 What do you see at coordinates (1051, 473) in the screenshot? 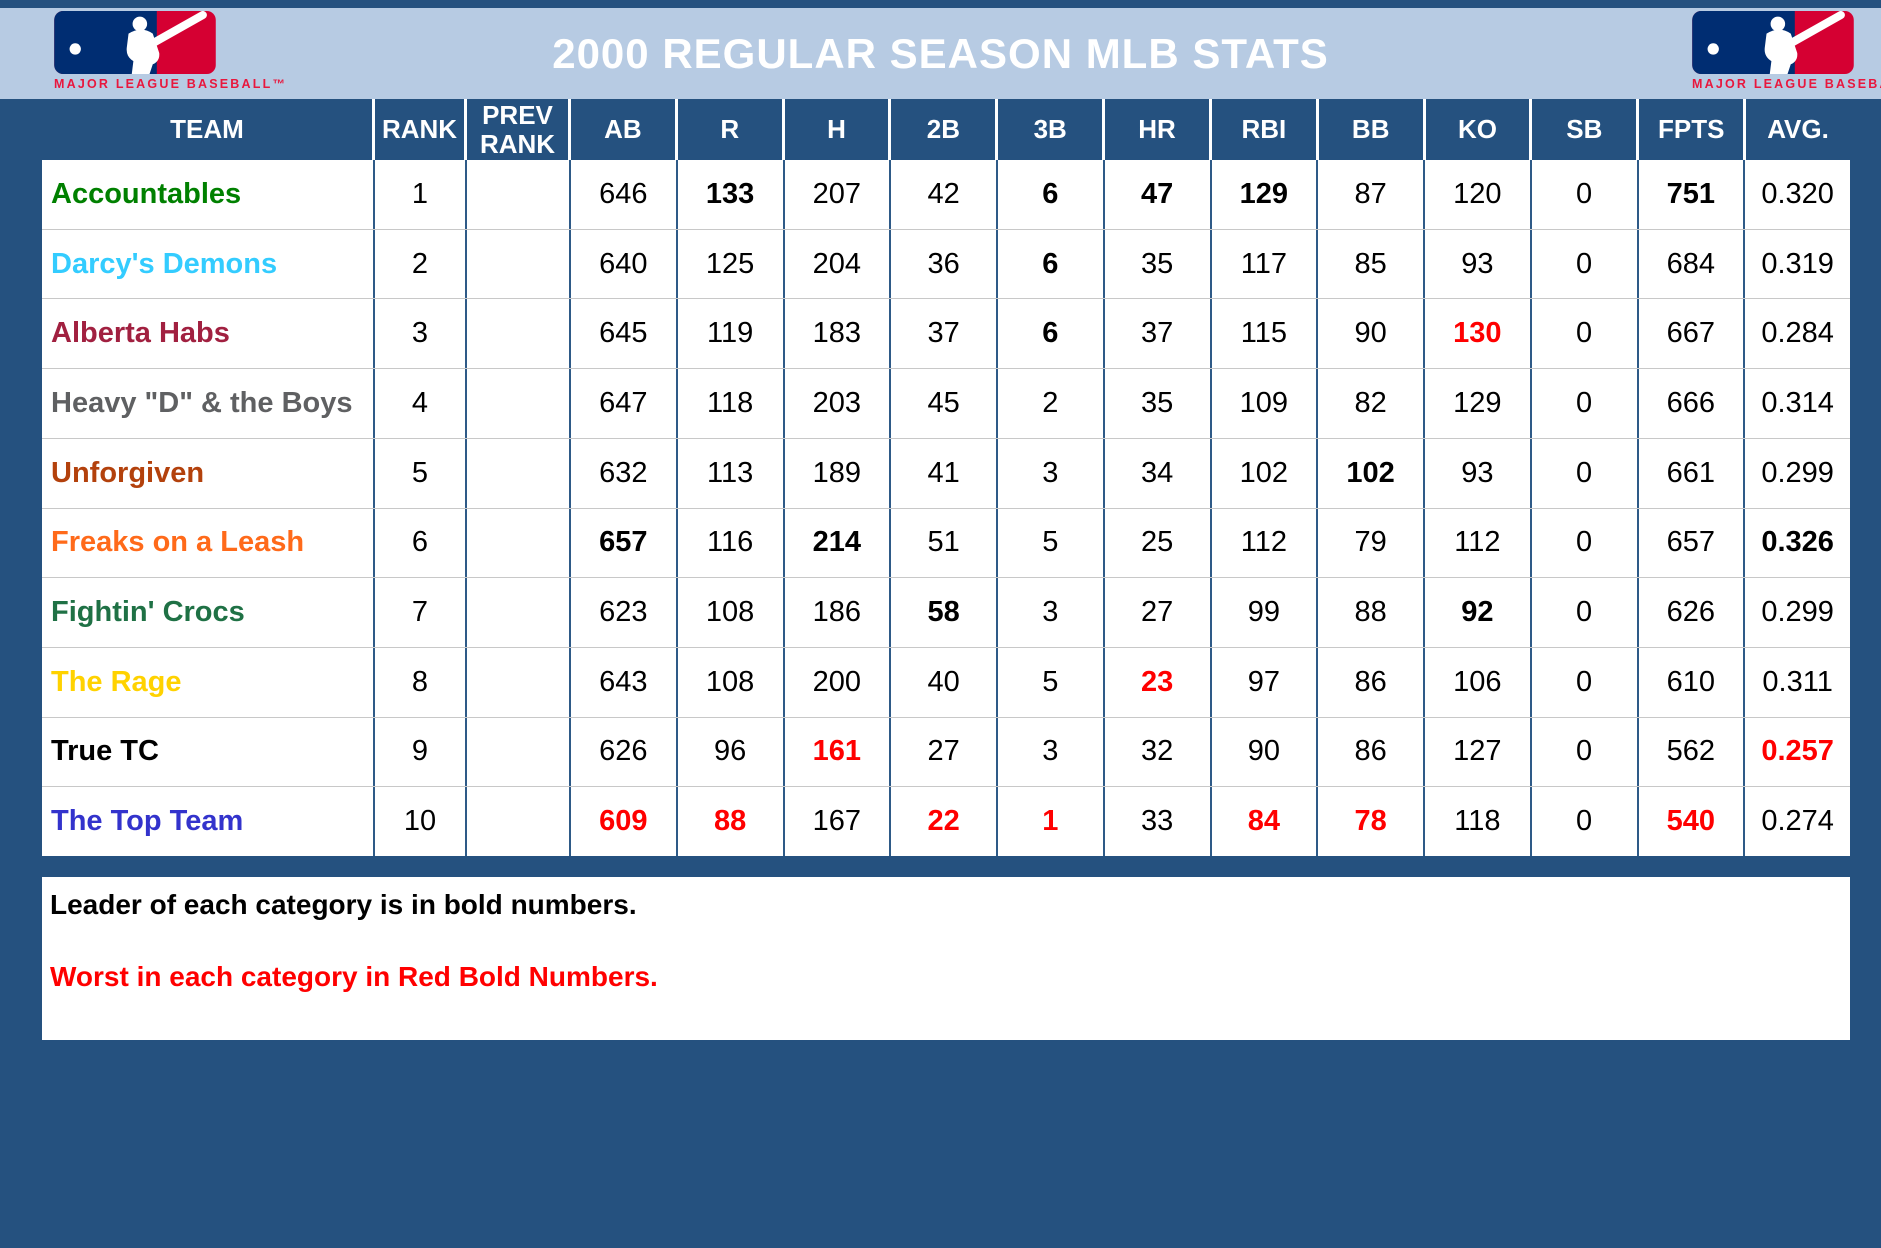
I see `stat-cell-3b: 3` at bounding box center [1051, 473].